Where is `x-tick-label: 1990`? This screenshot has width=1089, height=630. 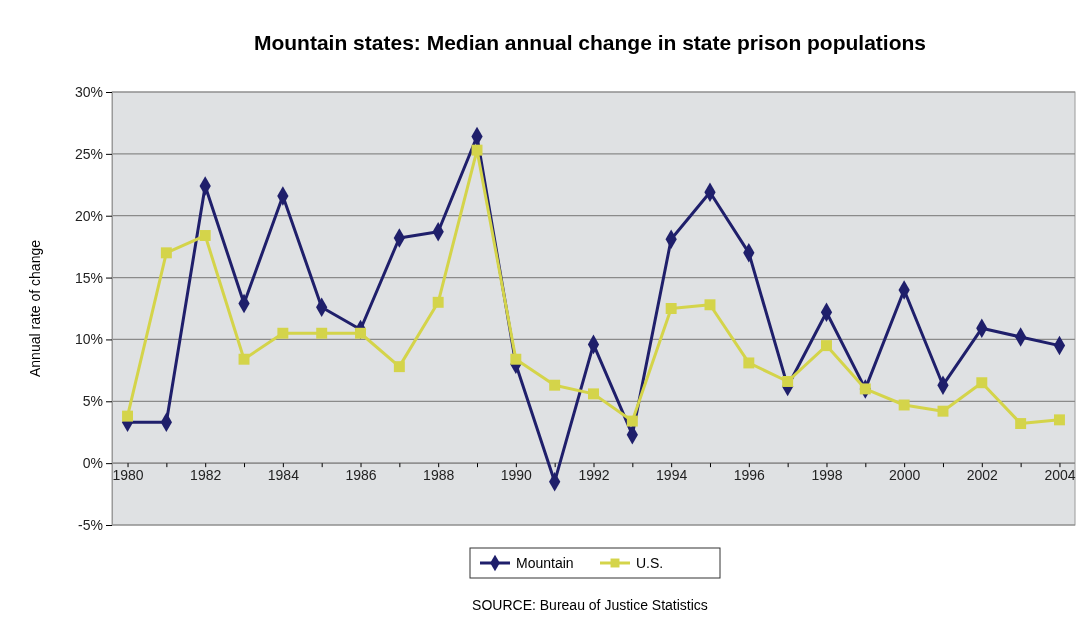
x-tick-label: 1990 is located at coordinates (516, 475).